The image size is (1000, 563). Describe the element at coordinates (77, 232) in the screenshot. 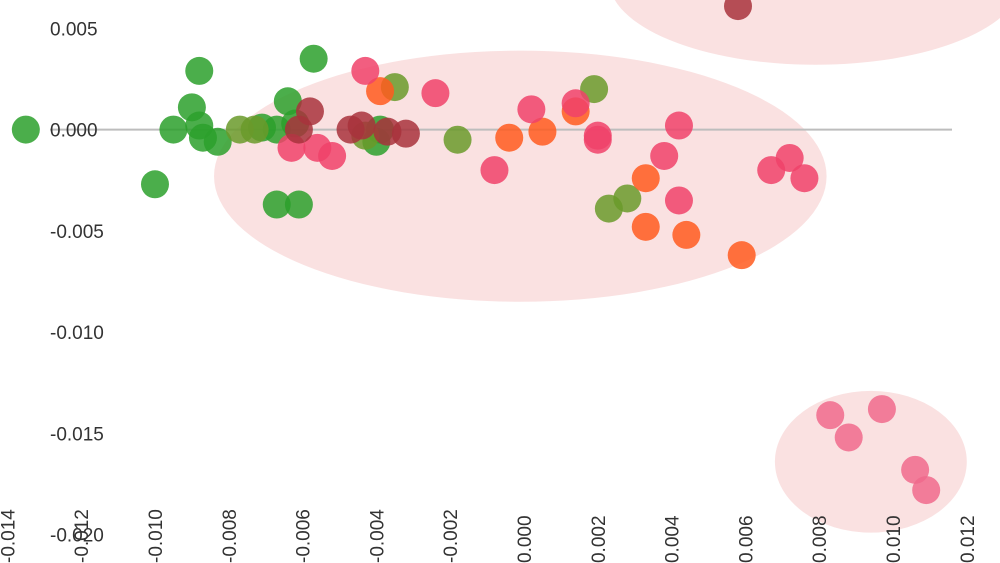

I see `y-tick-label-2: -0.005` at that location.